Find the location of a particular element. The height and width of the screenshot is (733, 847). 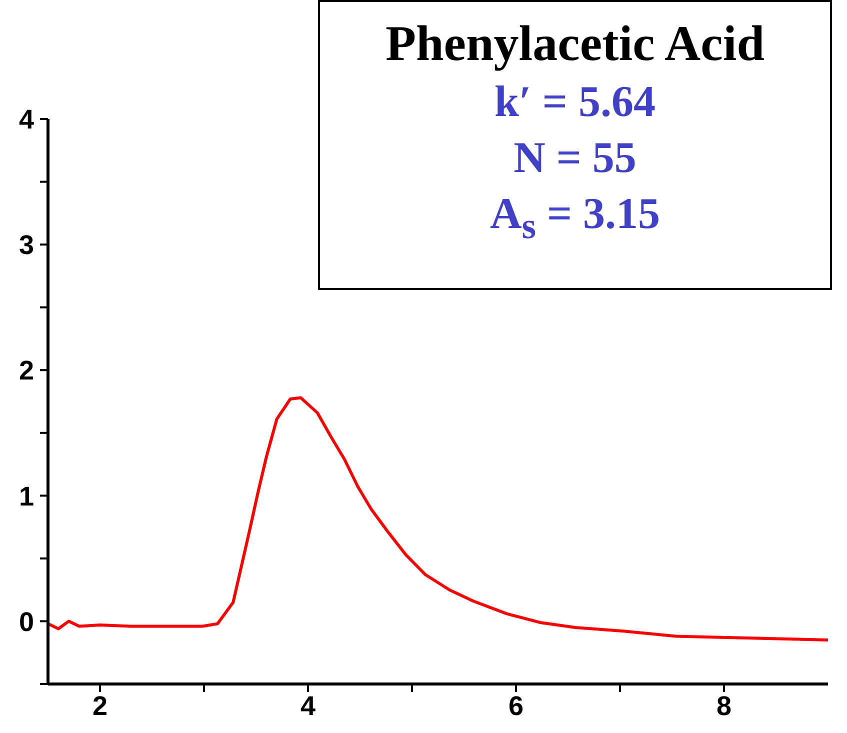

y-tick-label: 0 is located at coordinates (26, 621).